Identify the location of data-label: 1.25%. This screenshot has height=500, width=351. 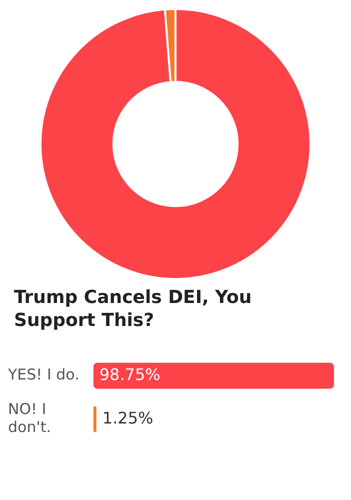
(128, 418).